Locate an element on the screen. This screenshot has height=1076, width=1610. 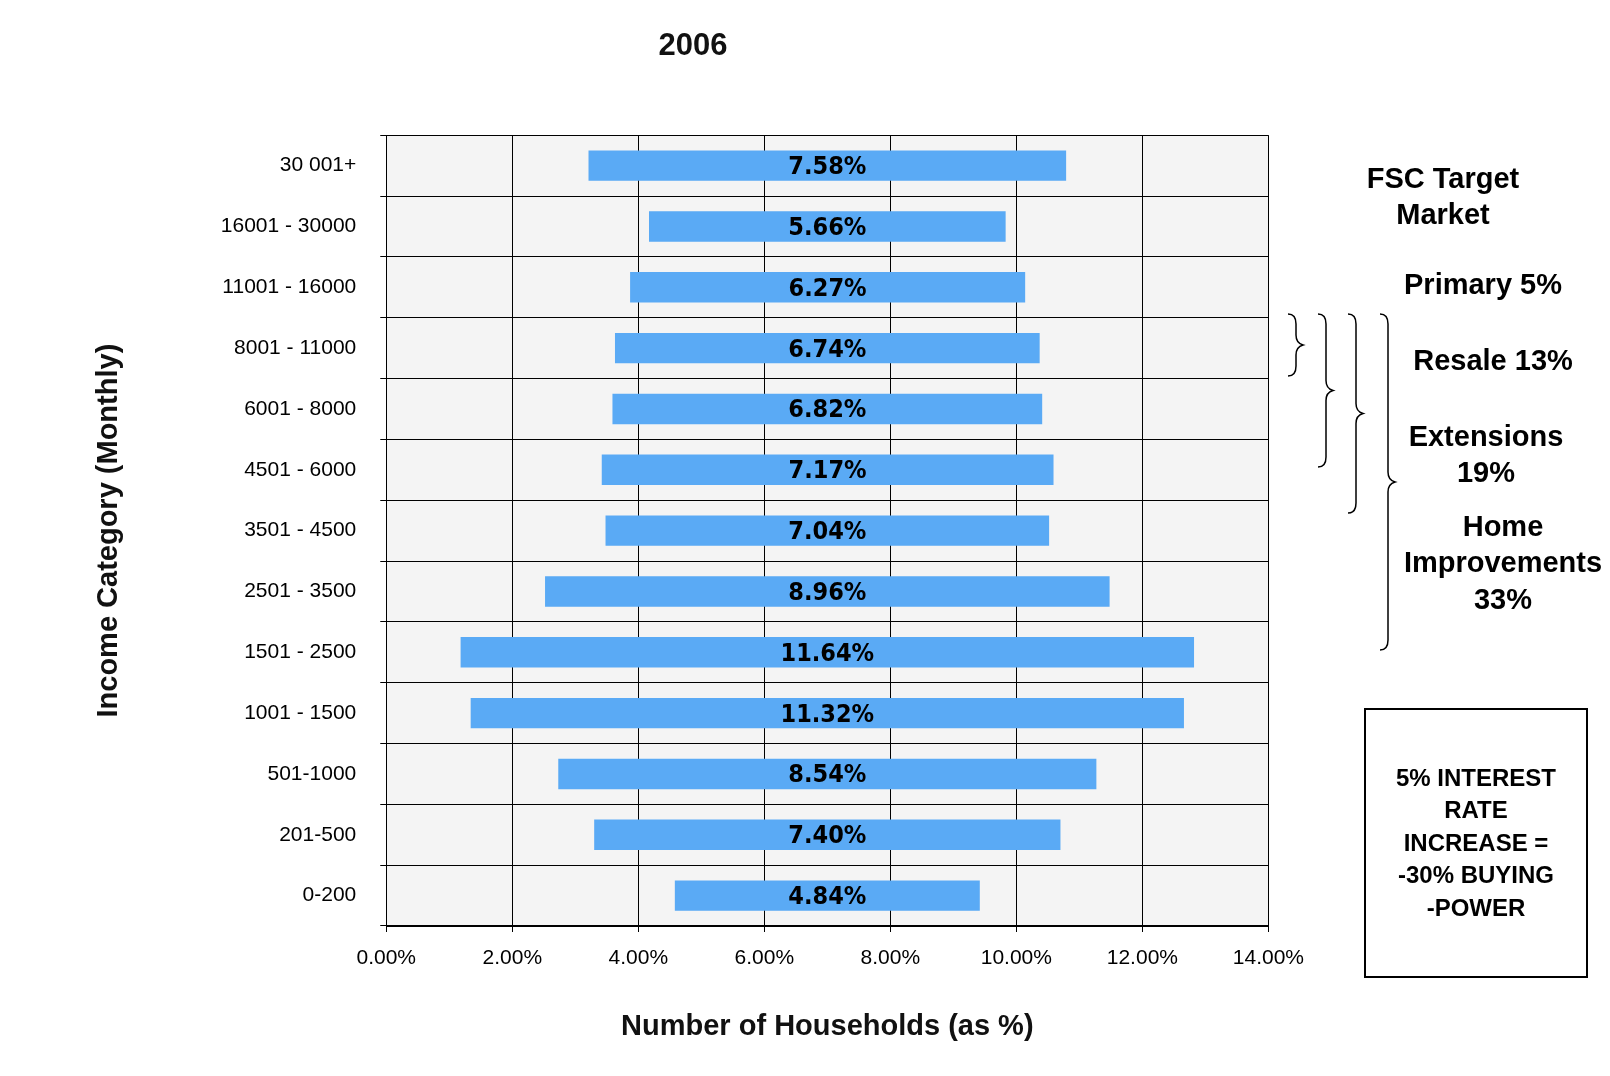
x-axis-title: Number of Households (as %) is located at coordinates (827, 1024).